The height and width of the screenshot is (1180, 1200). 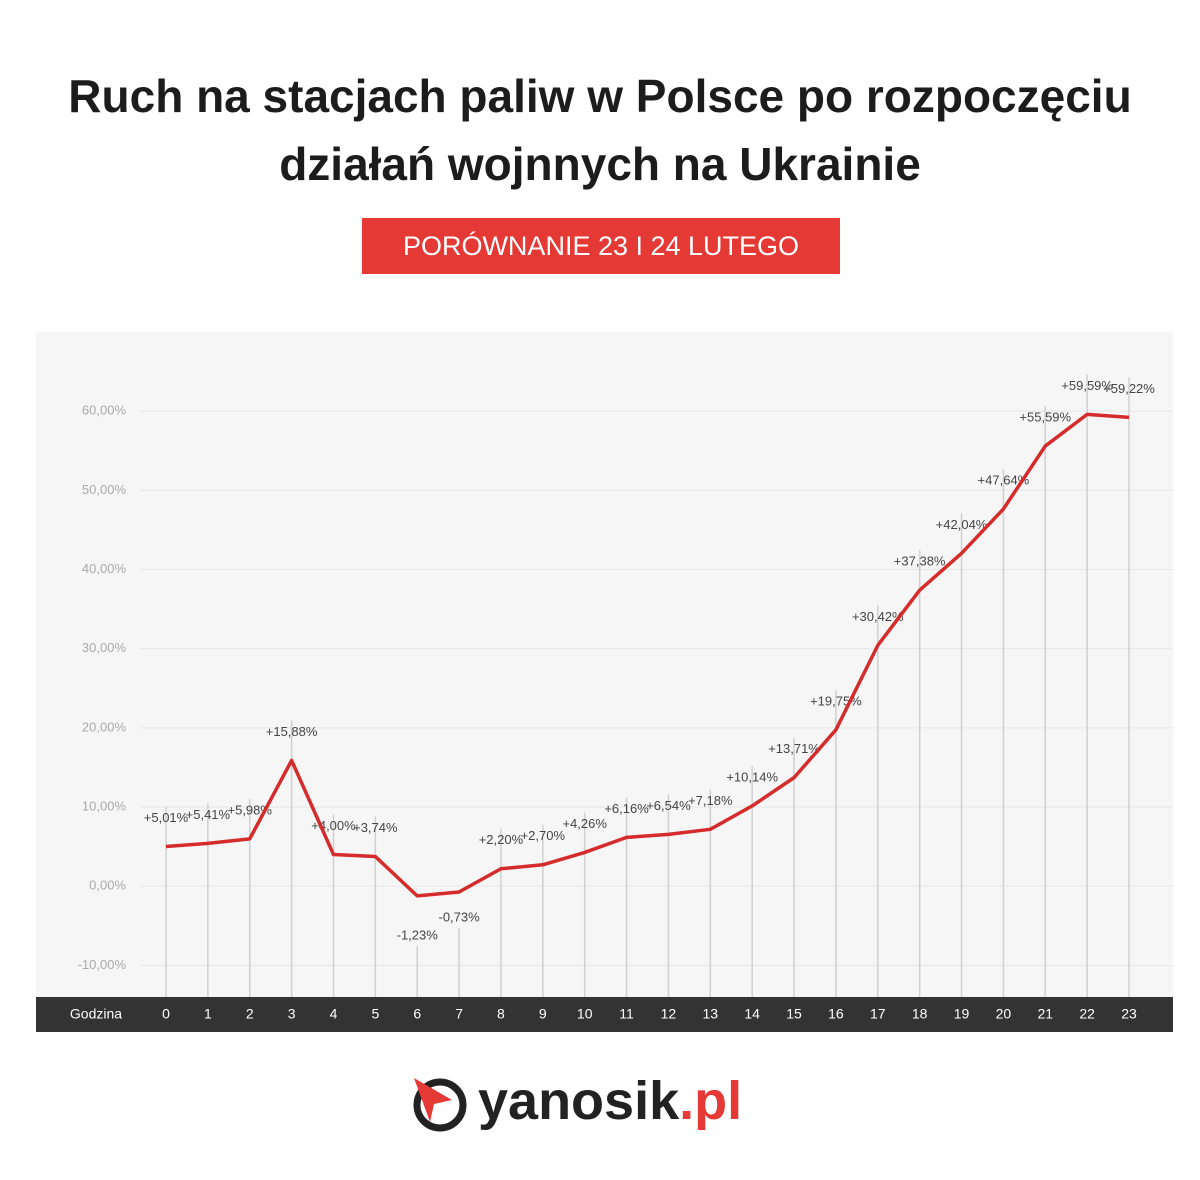 I want to click on x-tick-label: 0, so click(x=166, y=1014).